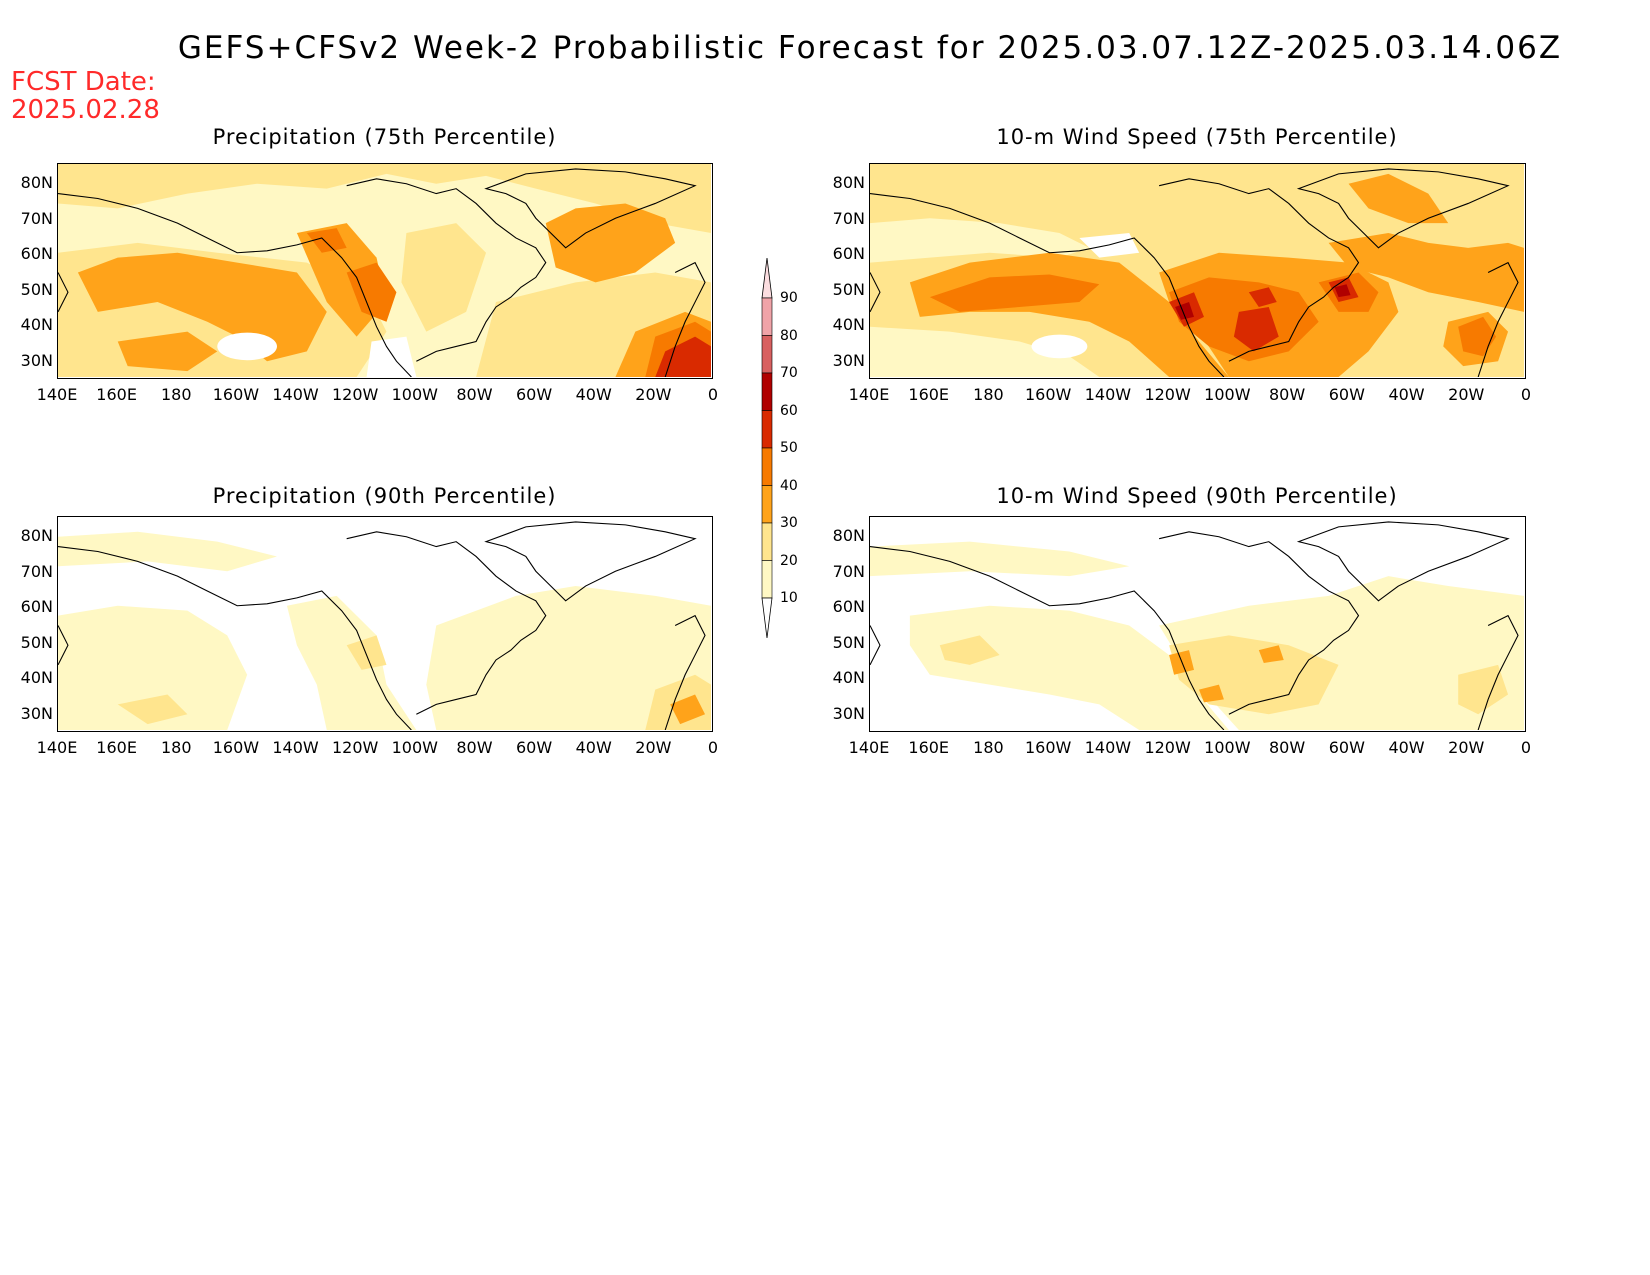 This screenshot has width=1650, height=1275. What do you see at coordinates (789, 560) in the screenshot?
I see `colorbar-tick-label: 20` at bounding box center [789, 560].